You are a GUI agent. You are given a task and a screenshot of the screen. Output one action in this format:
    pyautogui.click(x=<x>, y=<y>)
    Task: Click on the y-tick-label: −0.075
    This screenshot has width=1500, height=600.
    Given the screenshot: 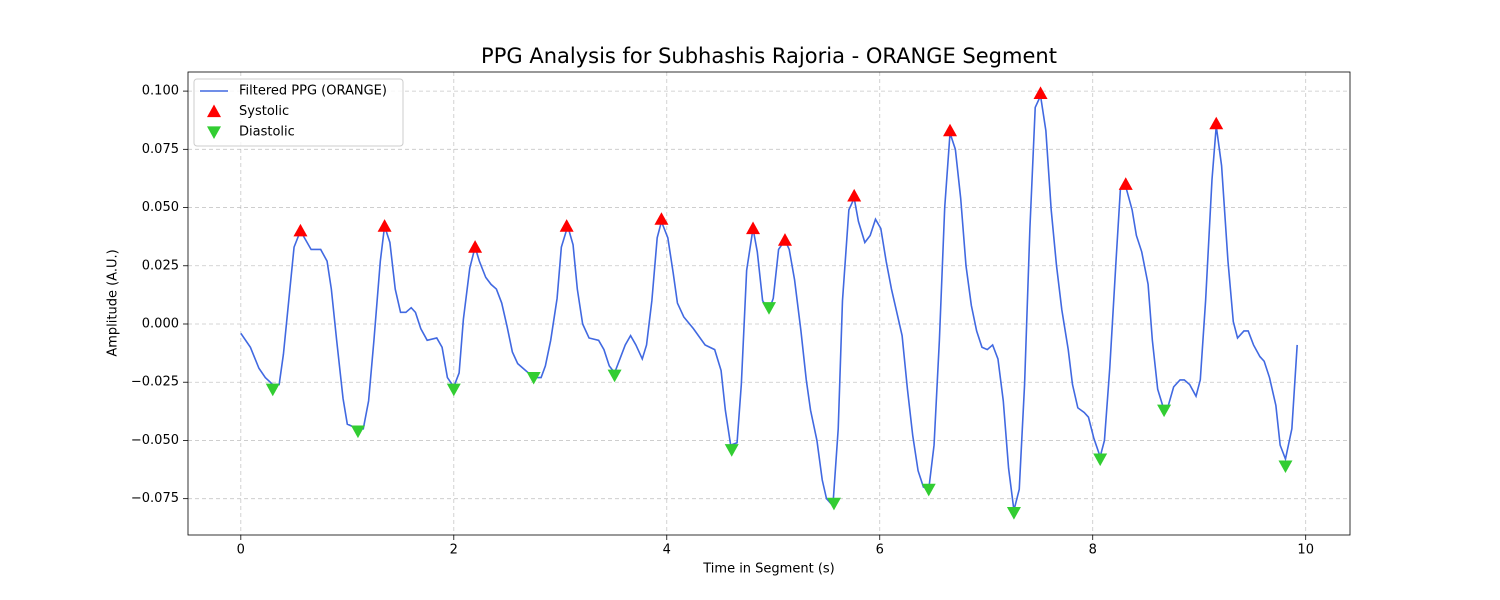 What is the action you would take?
    pyautogui.click(x=155, y=498)
    